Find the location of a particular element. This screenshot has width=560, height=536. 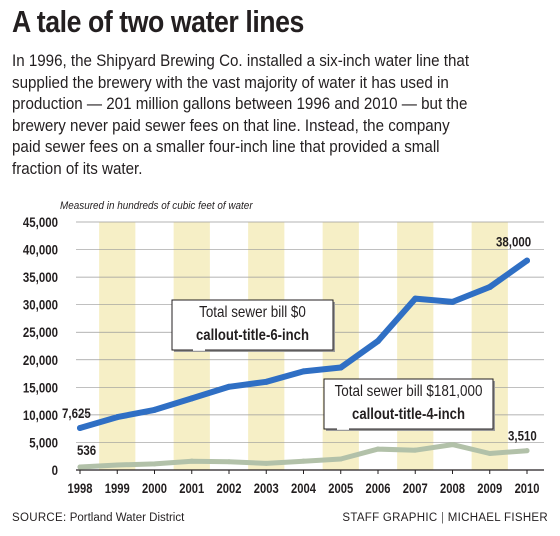

y-tick-label: 25,000 is located at coordinates (40, 332).